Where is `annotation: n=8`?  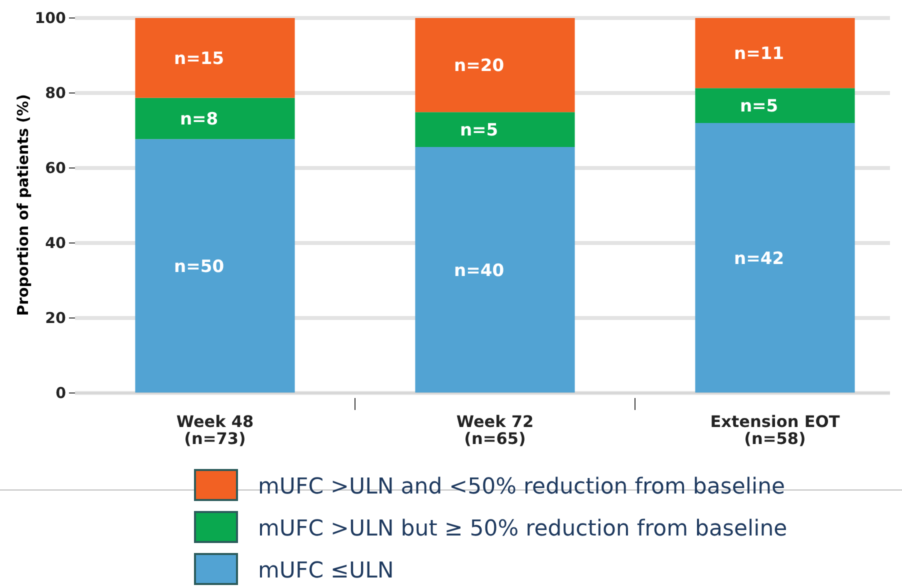
annotation: n=8 is located at coordinates (199, 119).